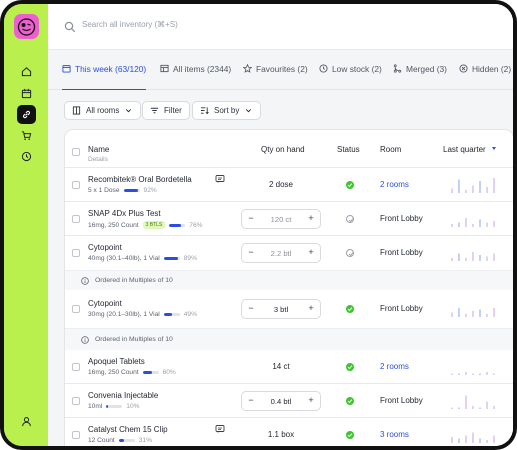 The image size is (517, 450). Describe the element at coordinates (145, 440) in the screenshot. I see `stock-percent: 31%` at that location.